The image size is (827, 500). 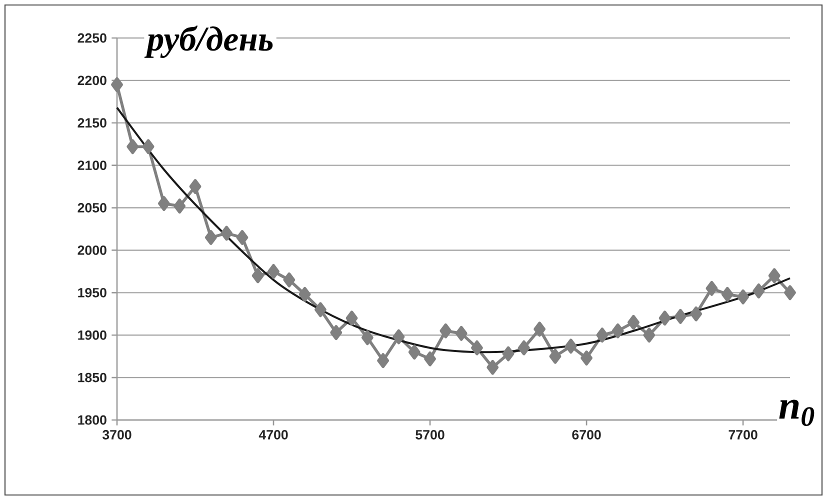 I want to click on x-tick-label: 5700, so click(x=430, y=435).